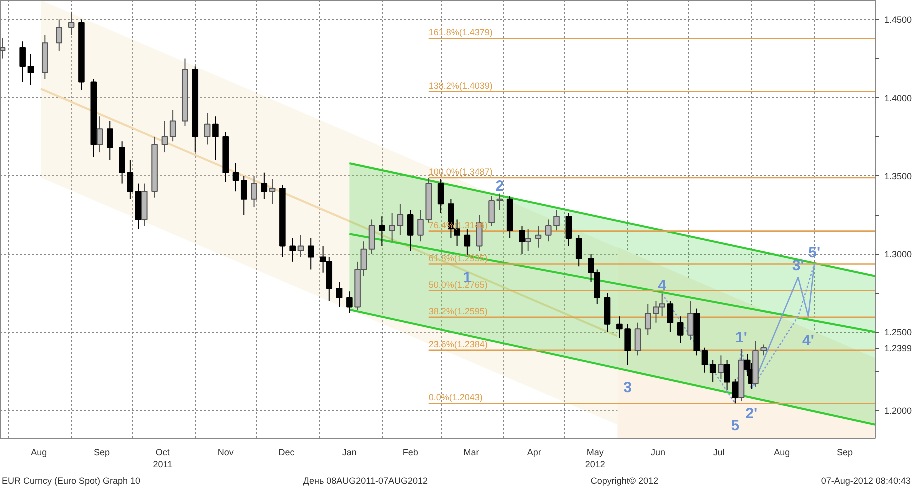  I want to click on y-tick-label: 1.2500, so click(898, 333).